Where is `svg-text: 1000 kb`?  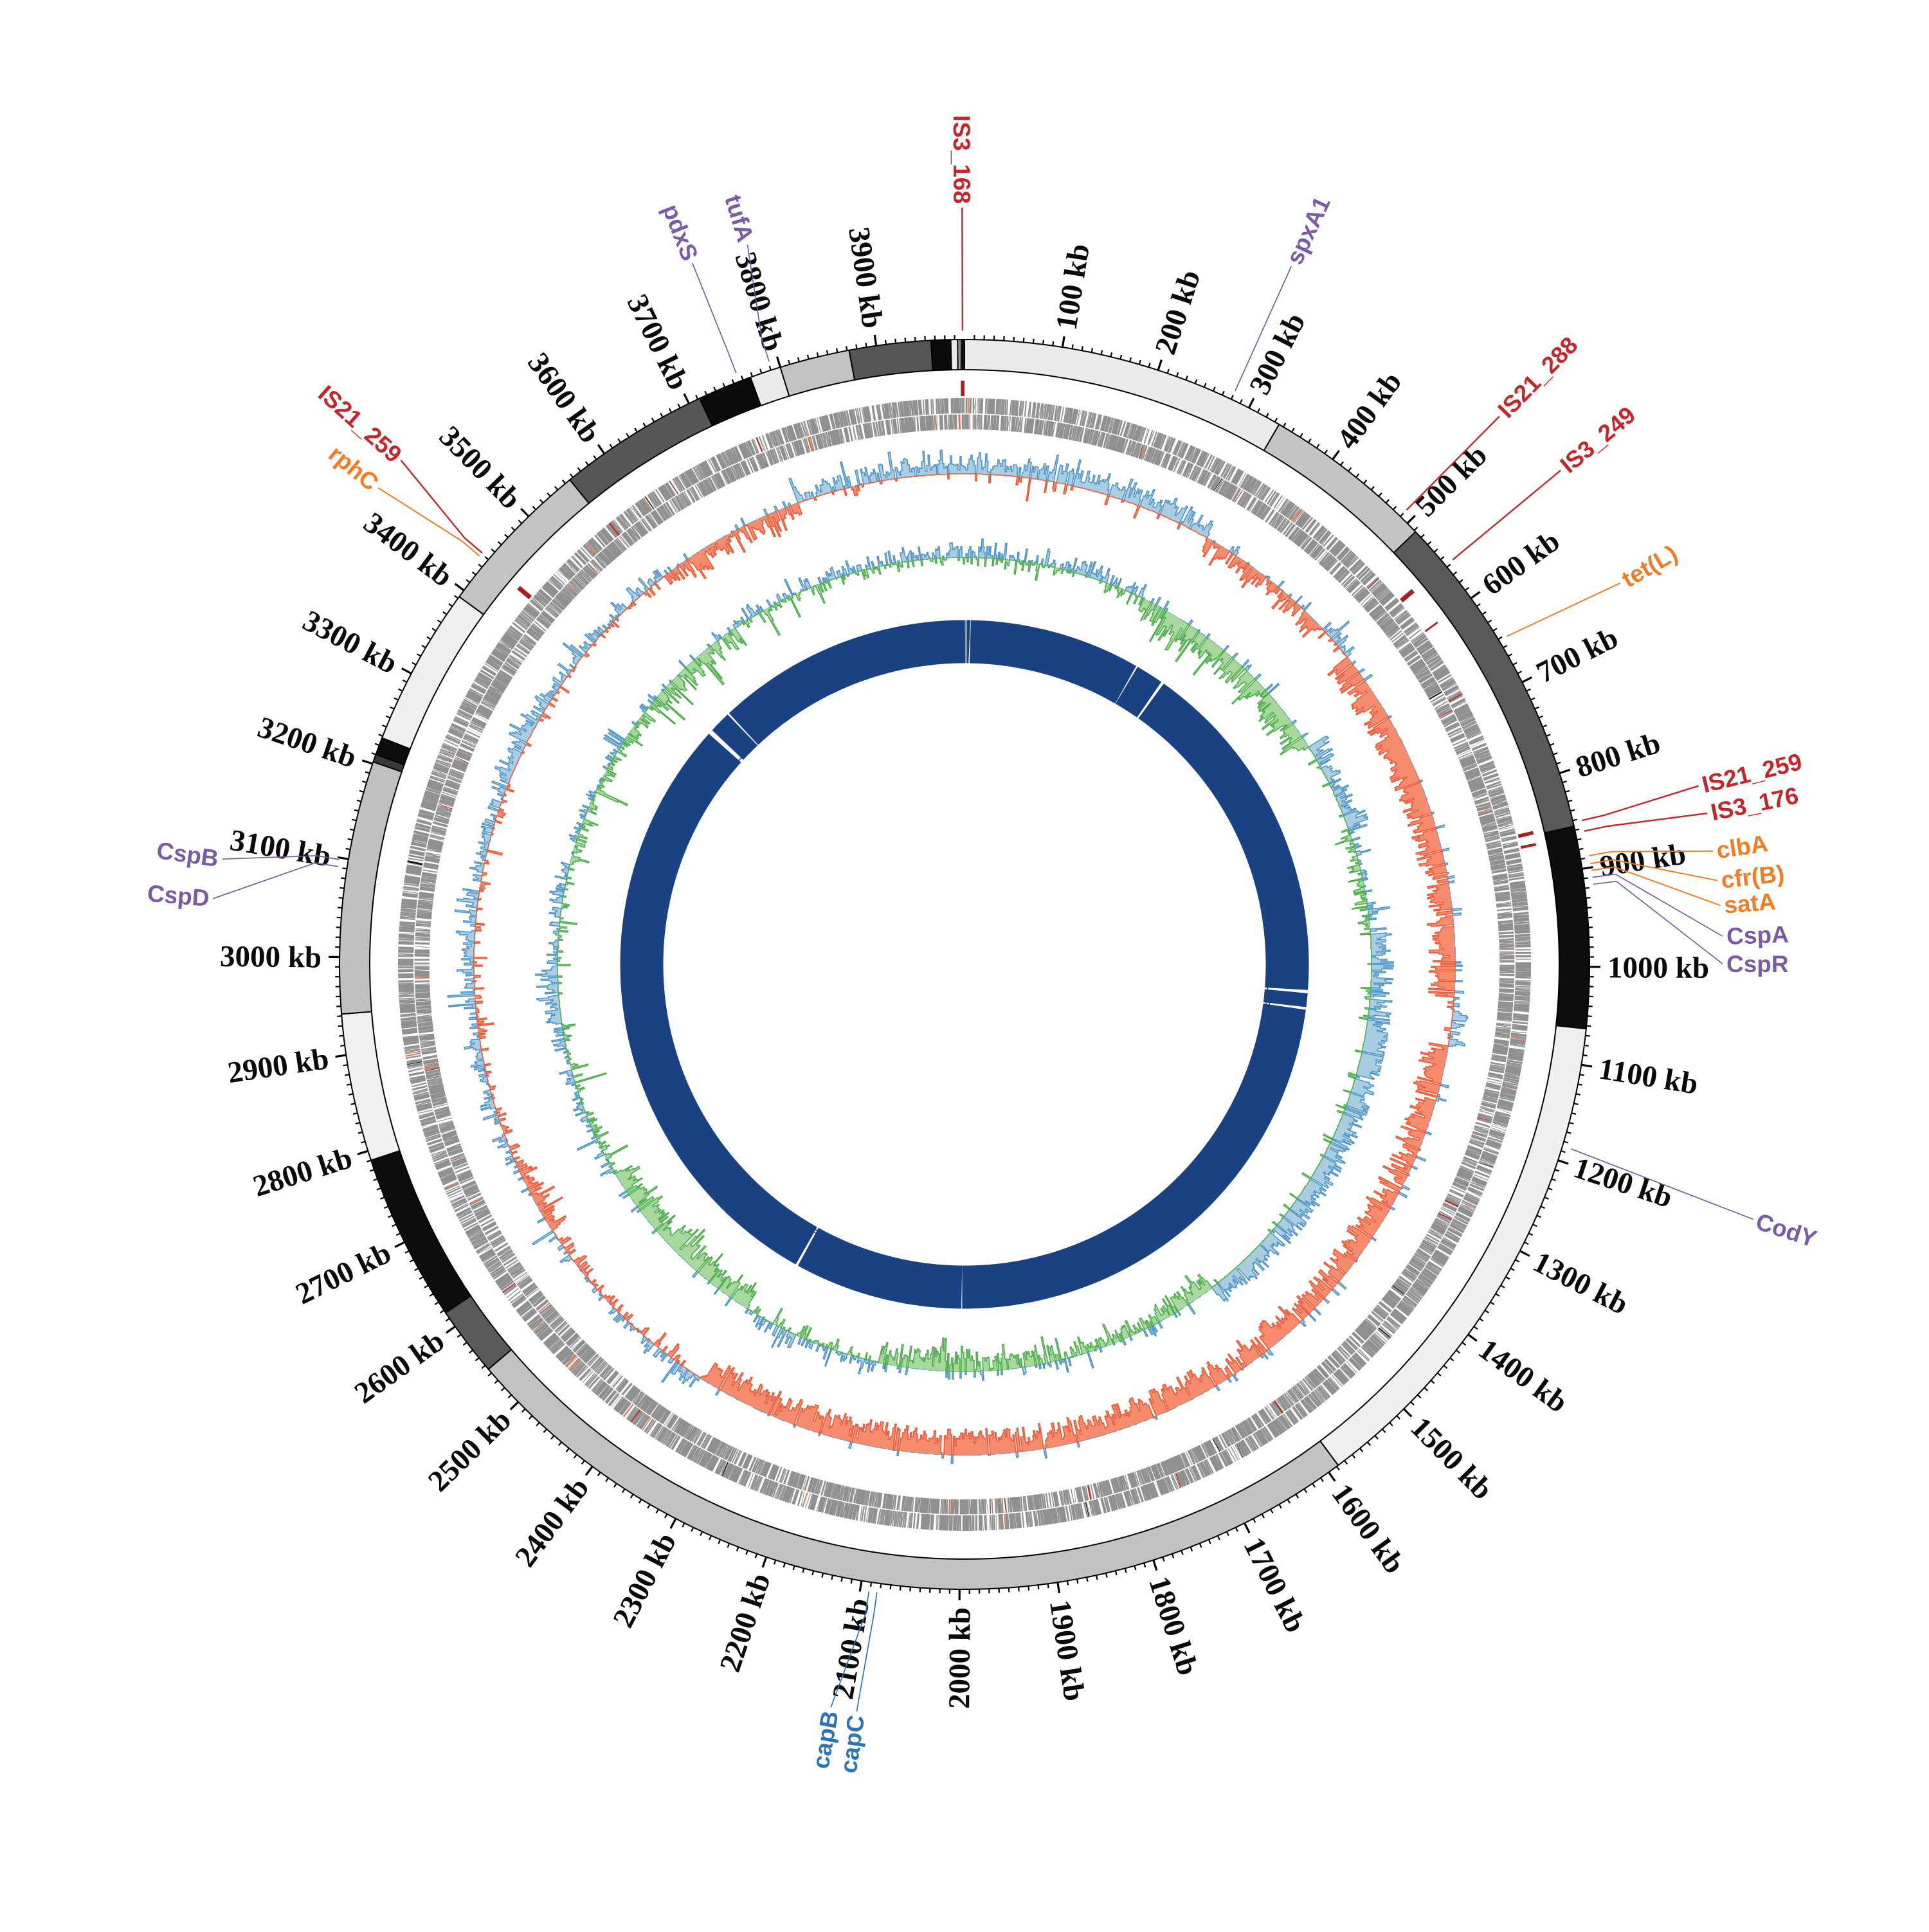 svg-text: 1000 kb is located at coordinates (1658, 968).